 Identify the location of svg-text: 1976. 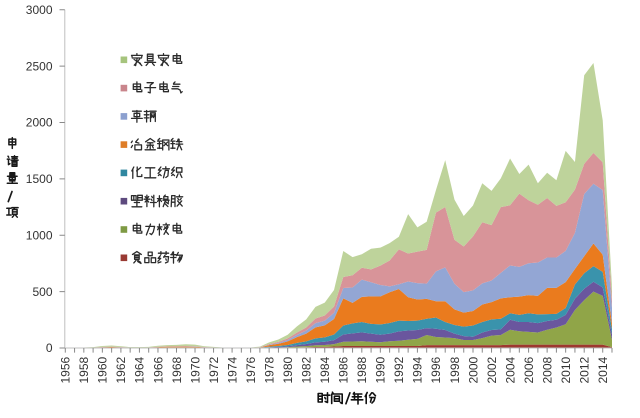
(251, 369).